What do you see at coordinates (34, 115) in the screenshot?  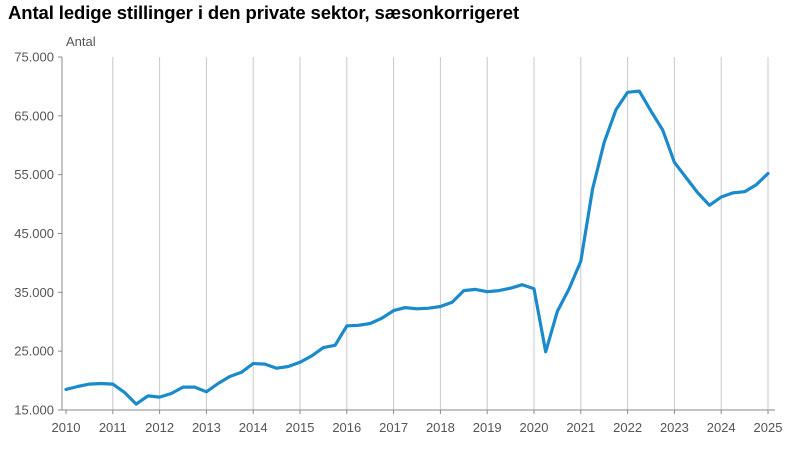 I see `y-tick-label-65.000: 65.000` at bounding box center [34, 115].